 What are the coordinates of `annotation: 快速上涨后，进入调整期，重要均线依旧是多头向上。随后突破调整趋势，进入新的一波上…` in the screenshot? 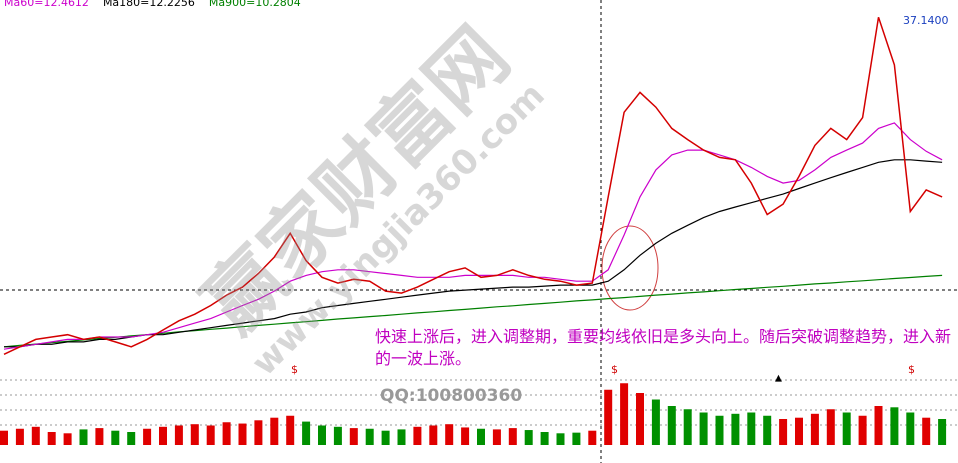 It's located at (663, 347).